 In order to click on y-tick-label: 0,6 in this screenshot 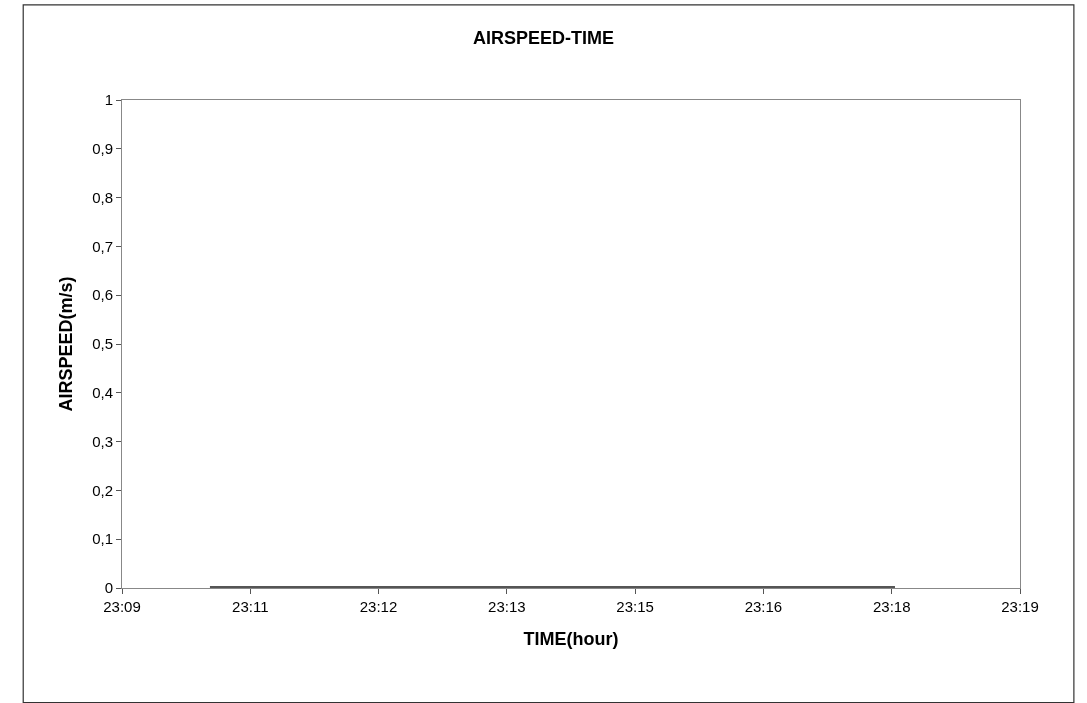, I will do `click(102, 295)`.